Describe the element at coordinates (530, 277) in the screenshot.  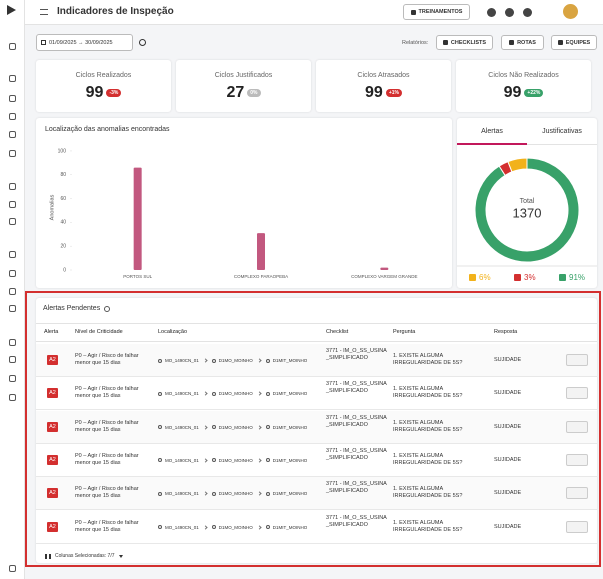
I see `legend-value-label: 3%` at that location.